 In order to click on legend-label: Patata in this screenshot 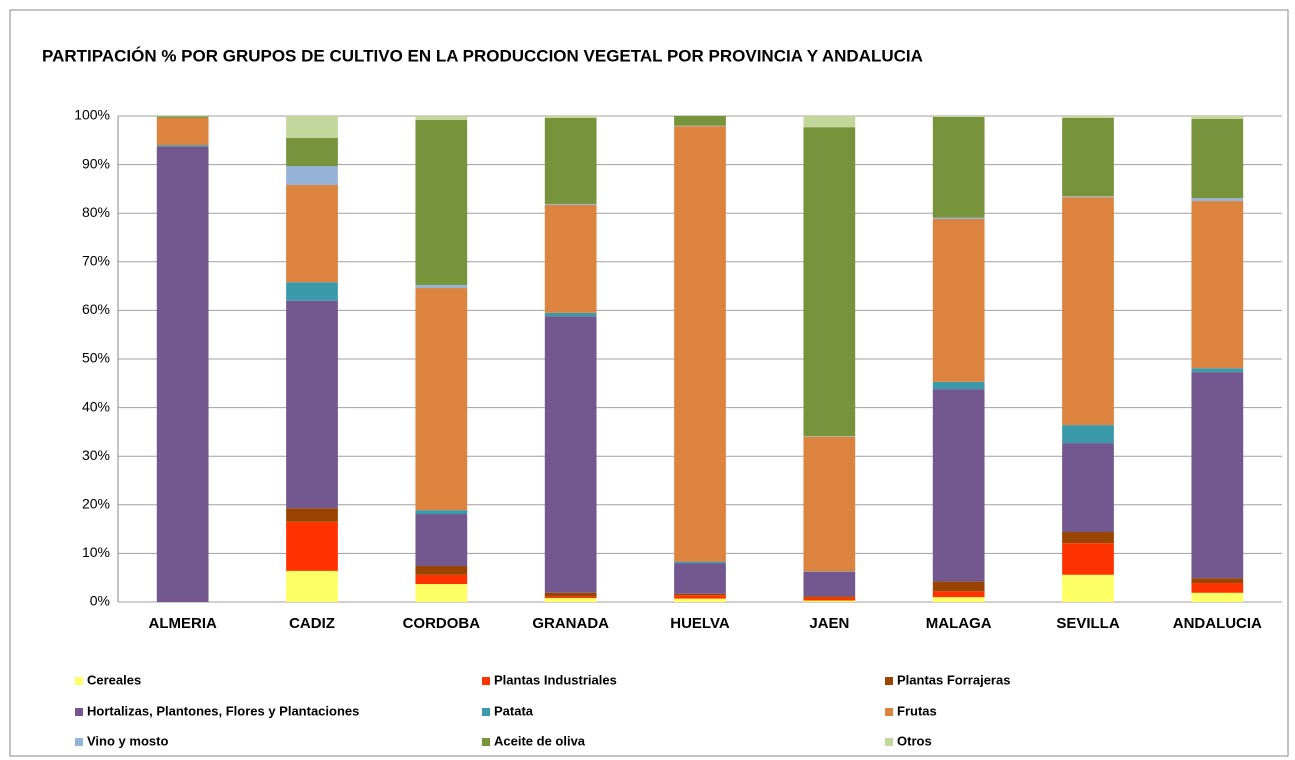, I will do `click(514, 710)`.